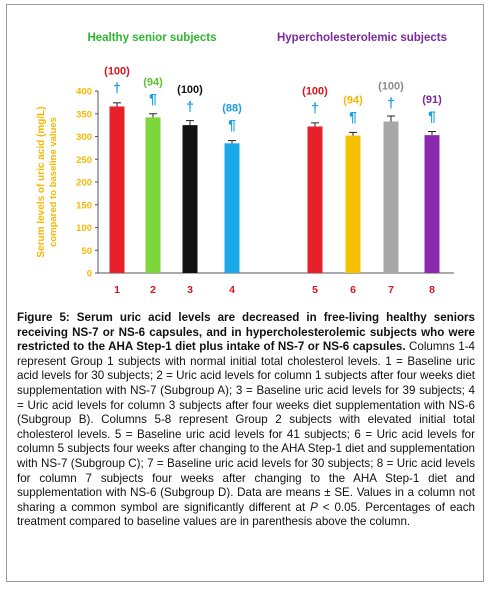 The width and height of the screenshot is (490, 589). Describe the element at coordinates (41, 181) in the screenshot. I see `y-axis-label-line1: Serum levels of uric acid (mg/L)` at that location.